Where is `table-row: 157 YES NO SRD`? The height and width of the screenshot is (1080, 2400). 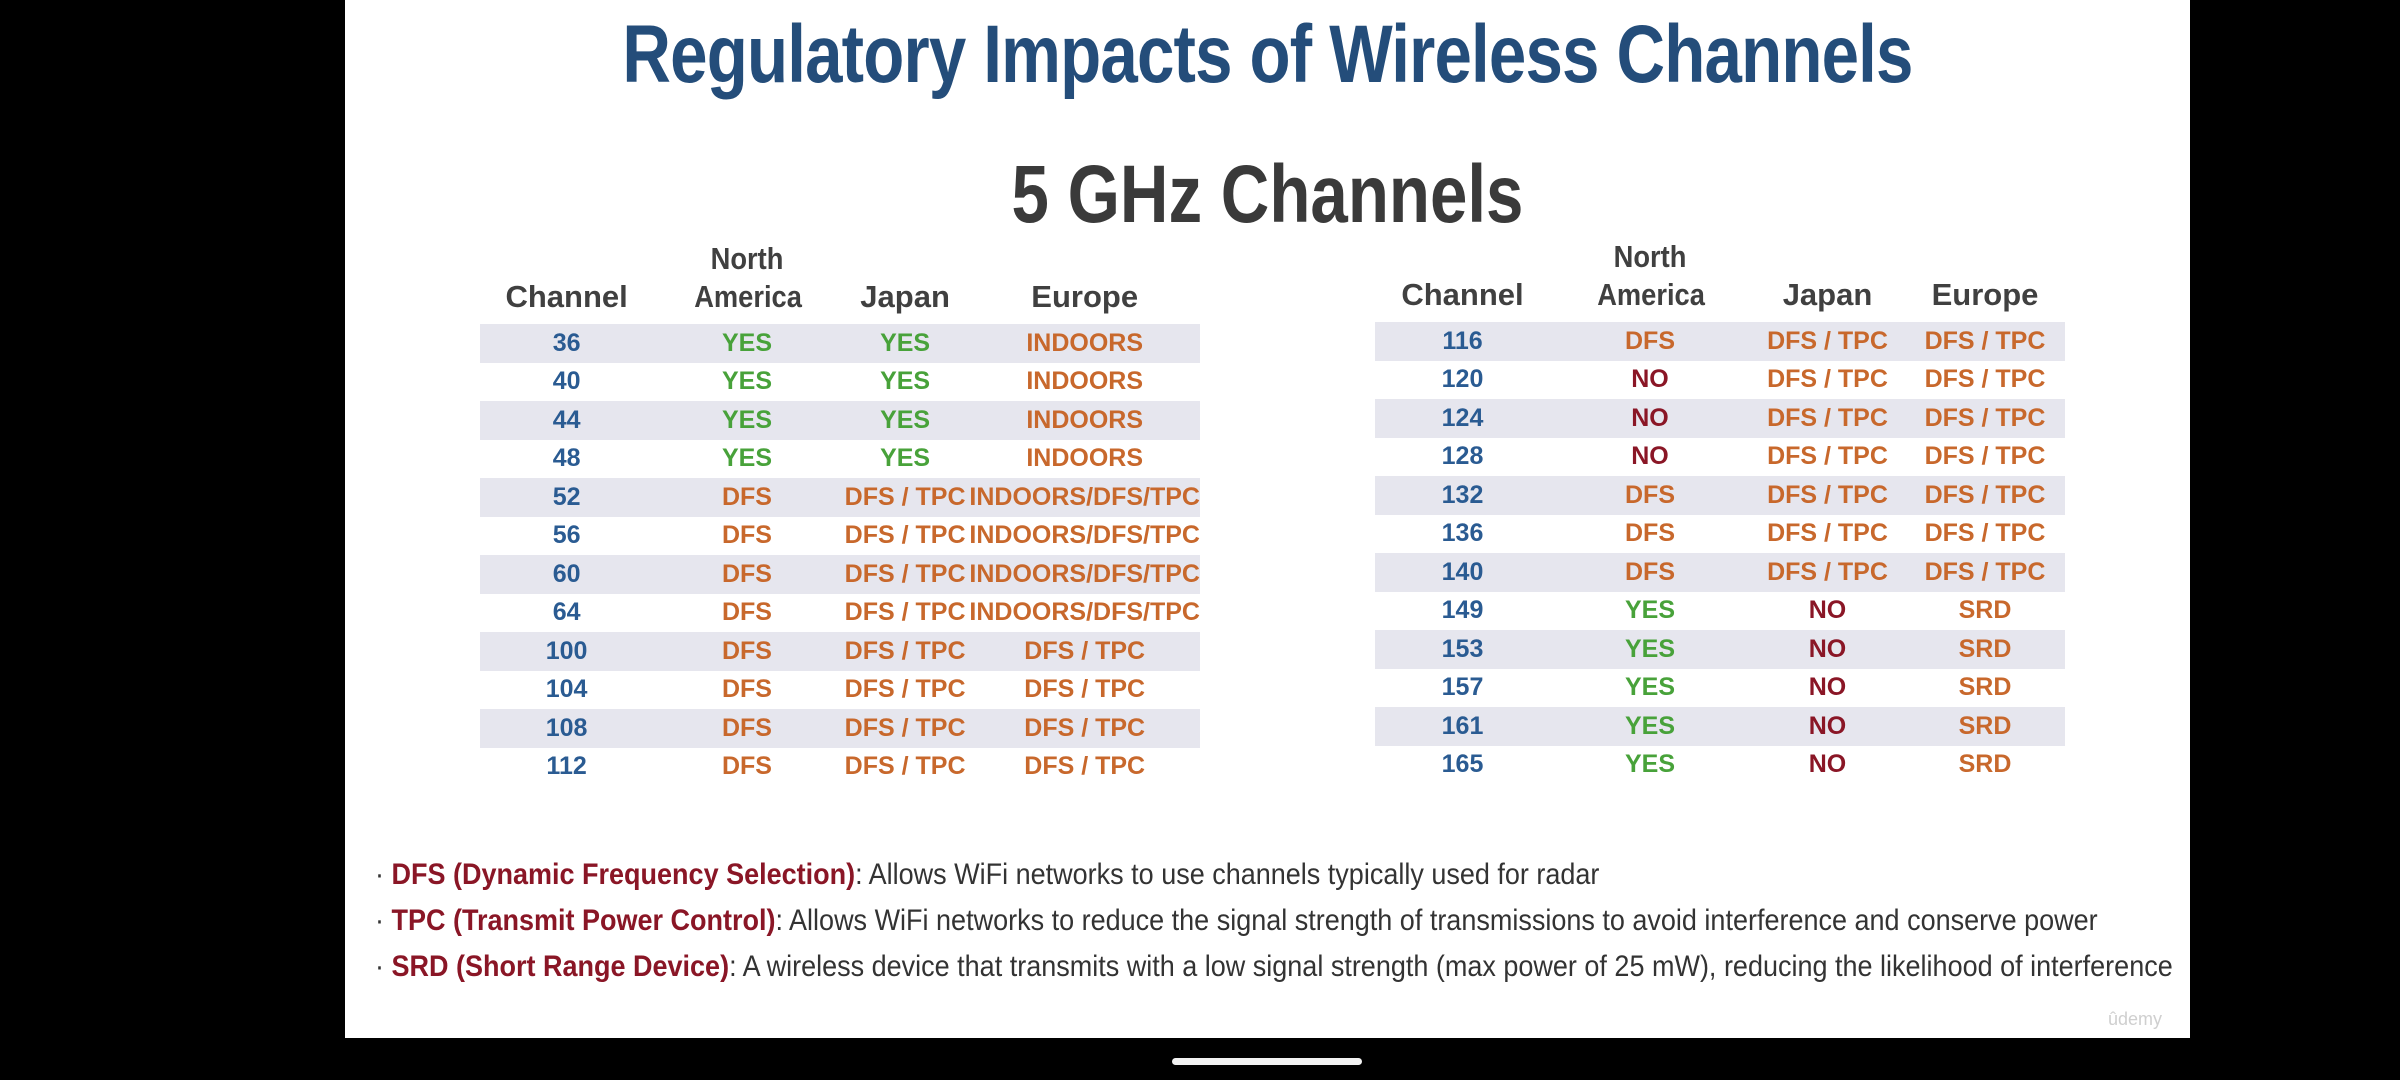
table-row: 157 YES NO SRD is located at coordinates (1720, 688).